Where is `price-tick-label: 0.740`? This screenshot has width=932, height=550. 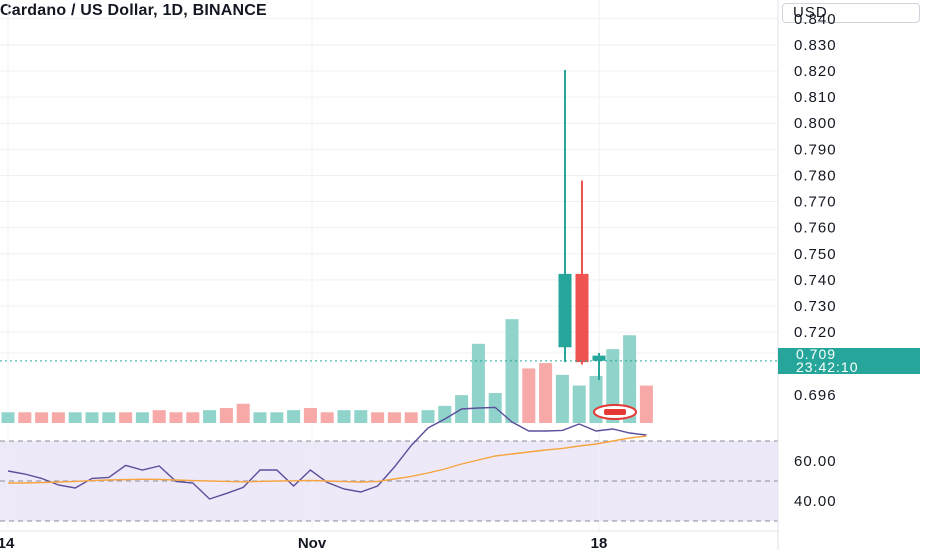 price-tick-label: 0.740 is located at coordinates (815, 280).